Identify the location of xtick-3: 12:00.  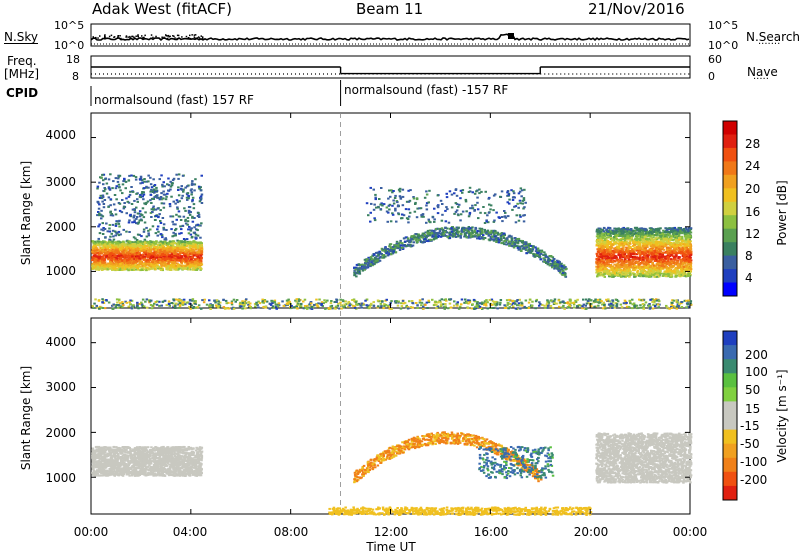
(391, 532).